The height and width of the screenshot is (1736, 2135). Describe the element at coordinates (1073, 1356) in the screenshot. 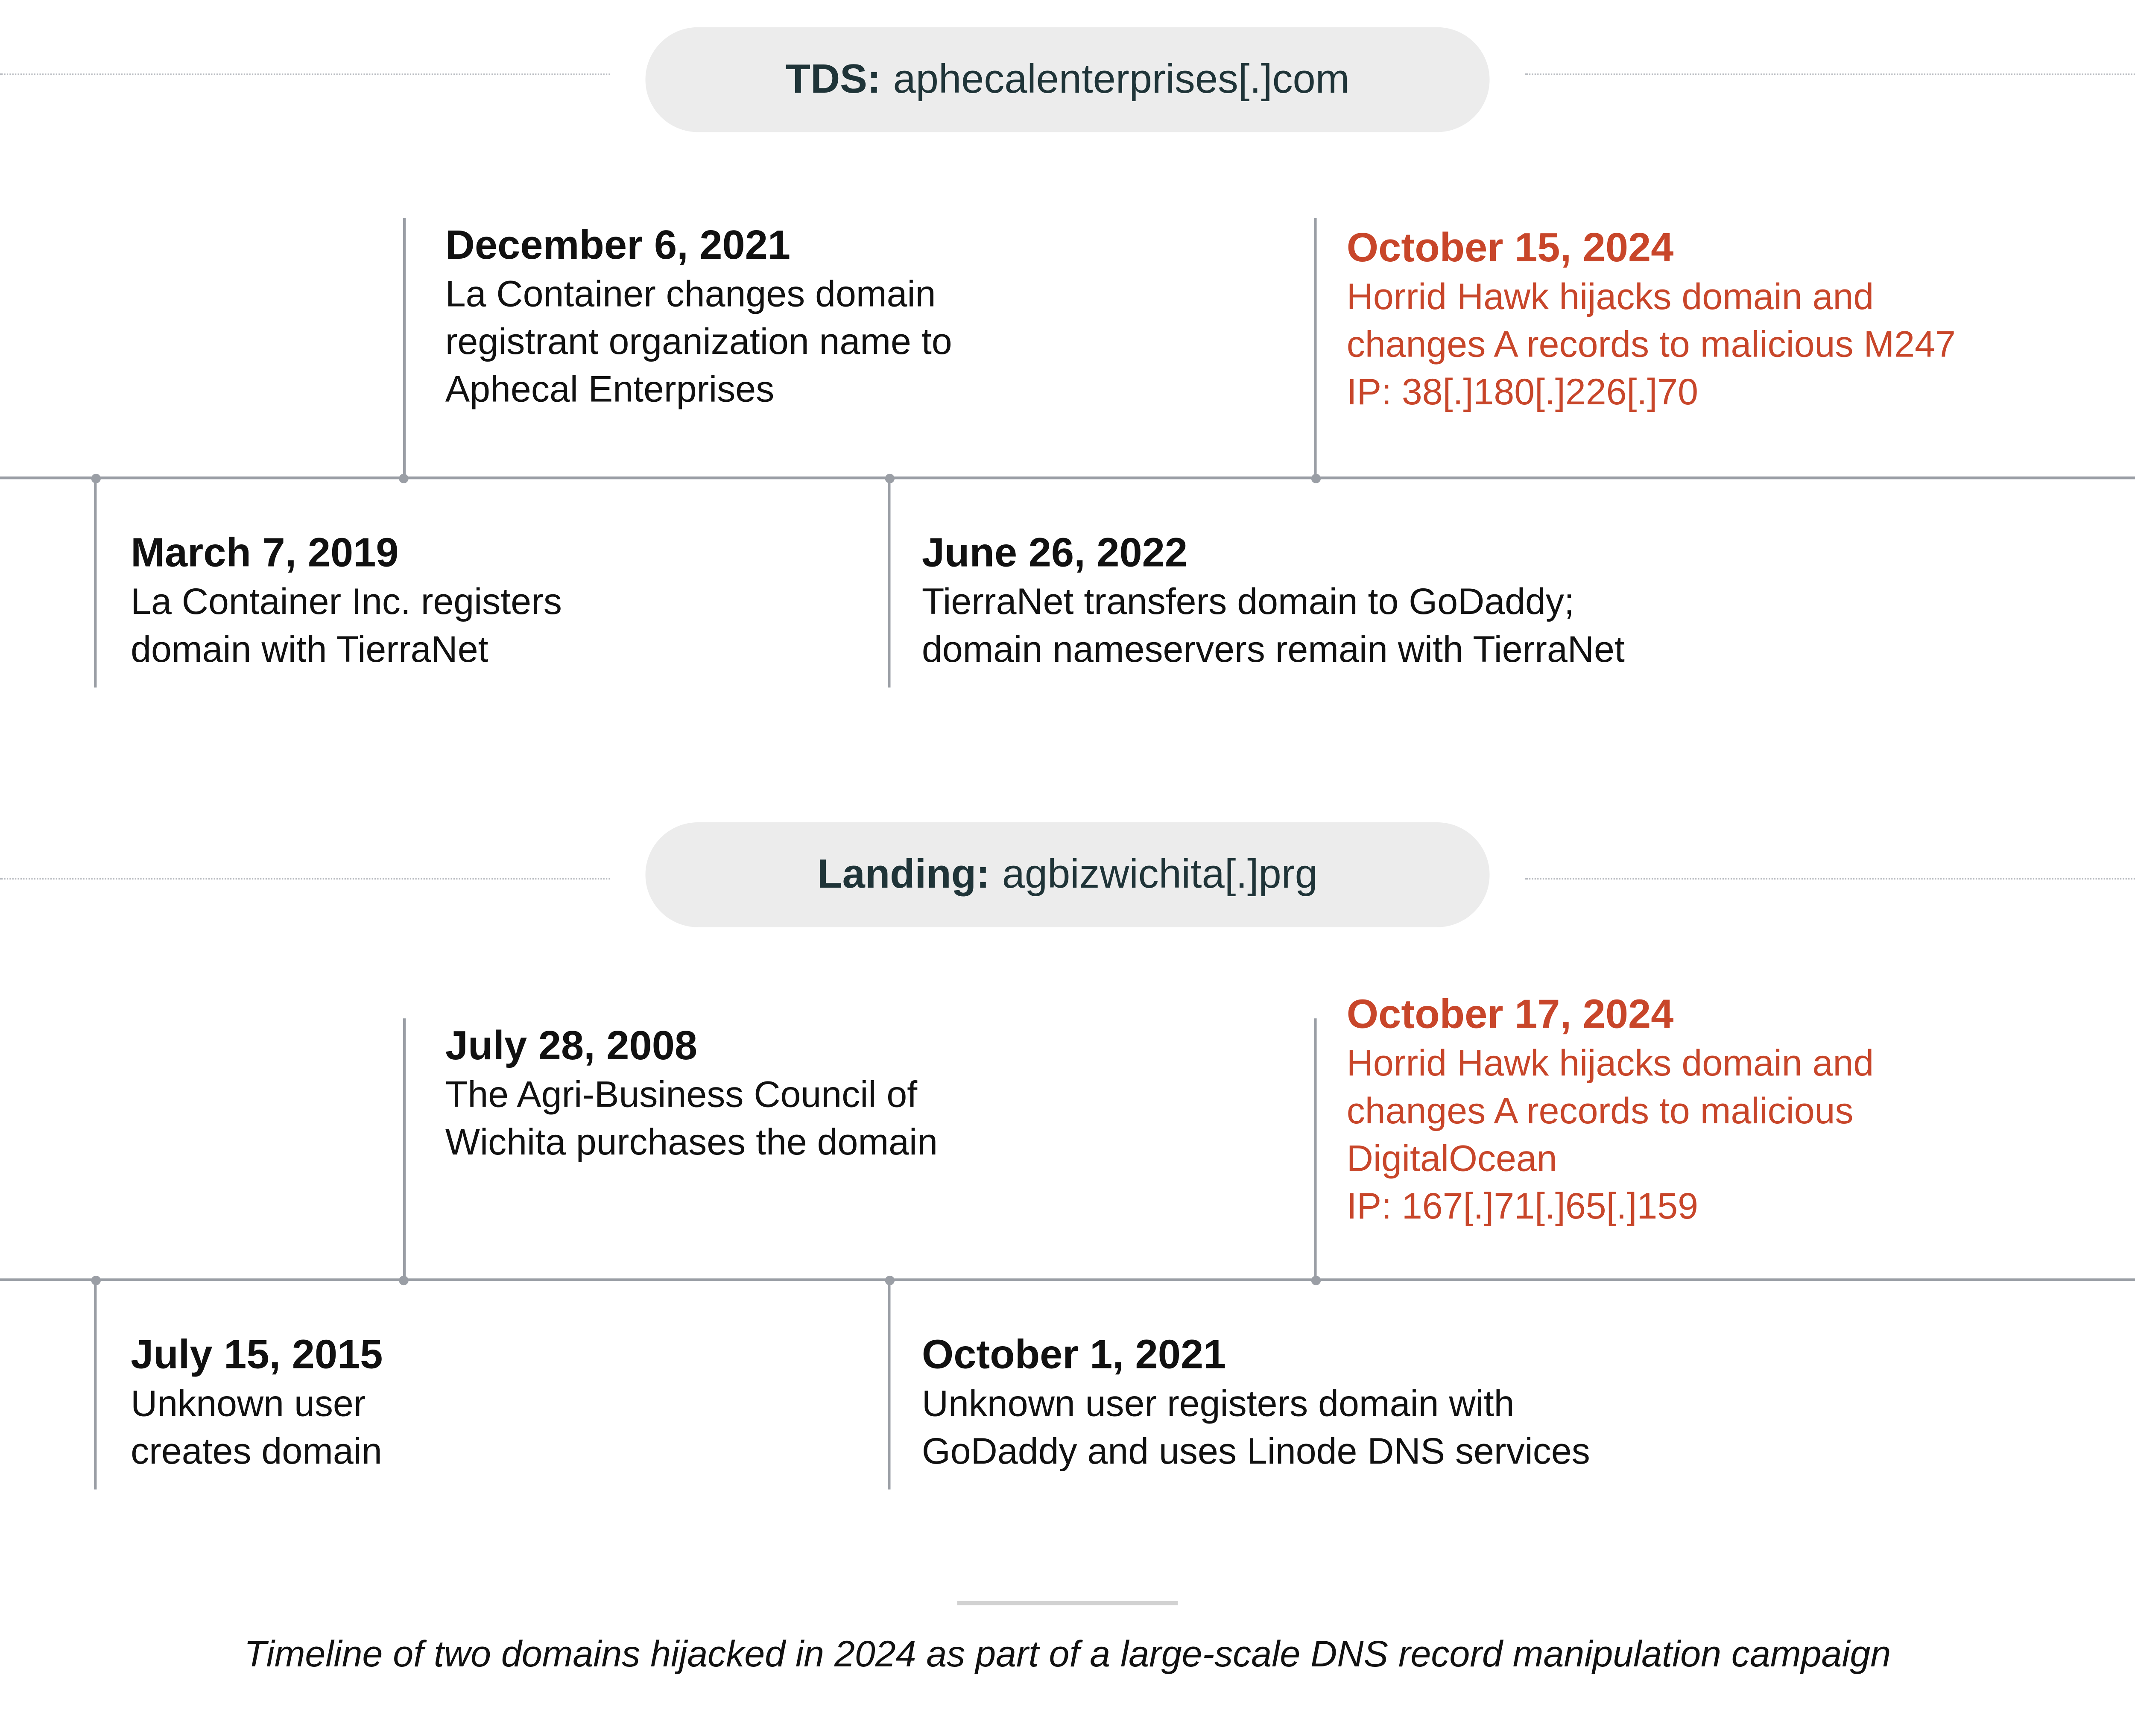

I see `event-date: October 1, 2021` at that location.